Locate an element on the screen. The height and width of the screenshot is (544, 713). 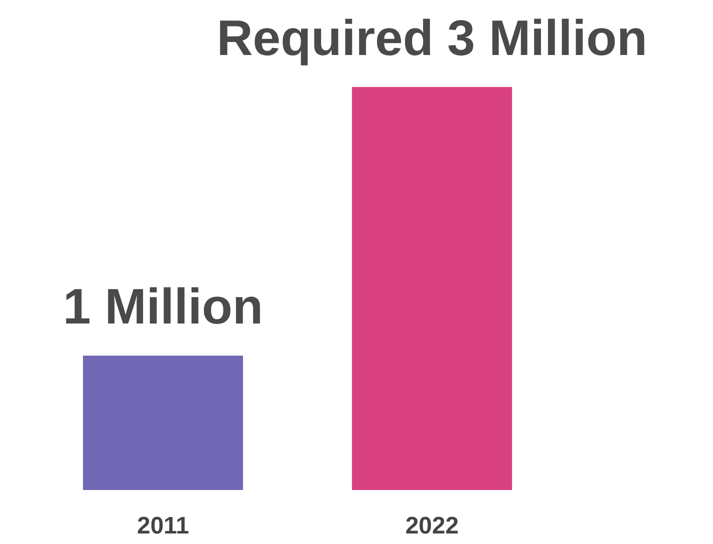
data-label: Required 3 Million is located at coordinates (432, 38).